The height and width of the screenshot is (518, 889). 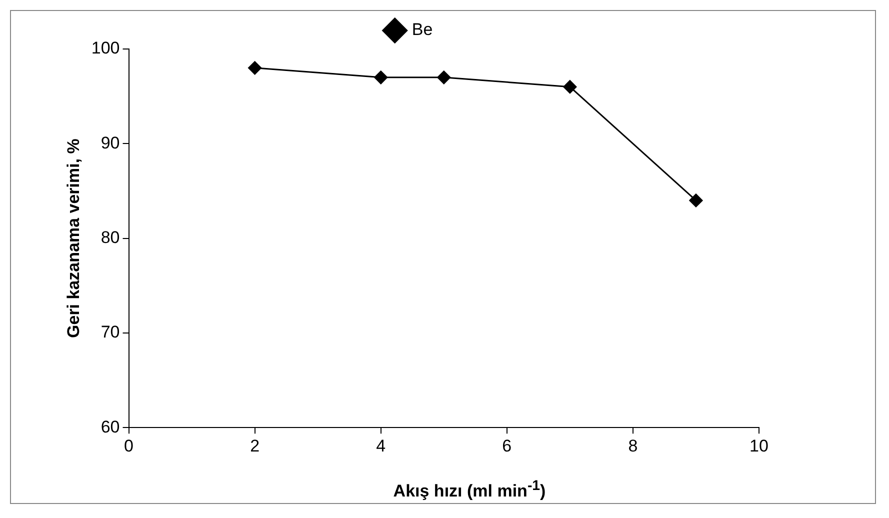 I want to click on y-tick-label: 90, so click(x=110, y=142).